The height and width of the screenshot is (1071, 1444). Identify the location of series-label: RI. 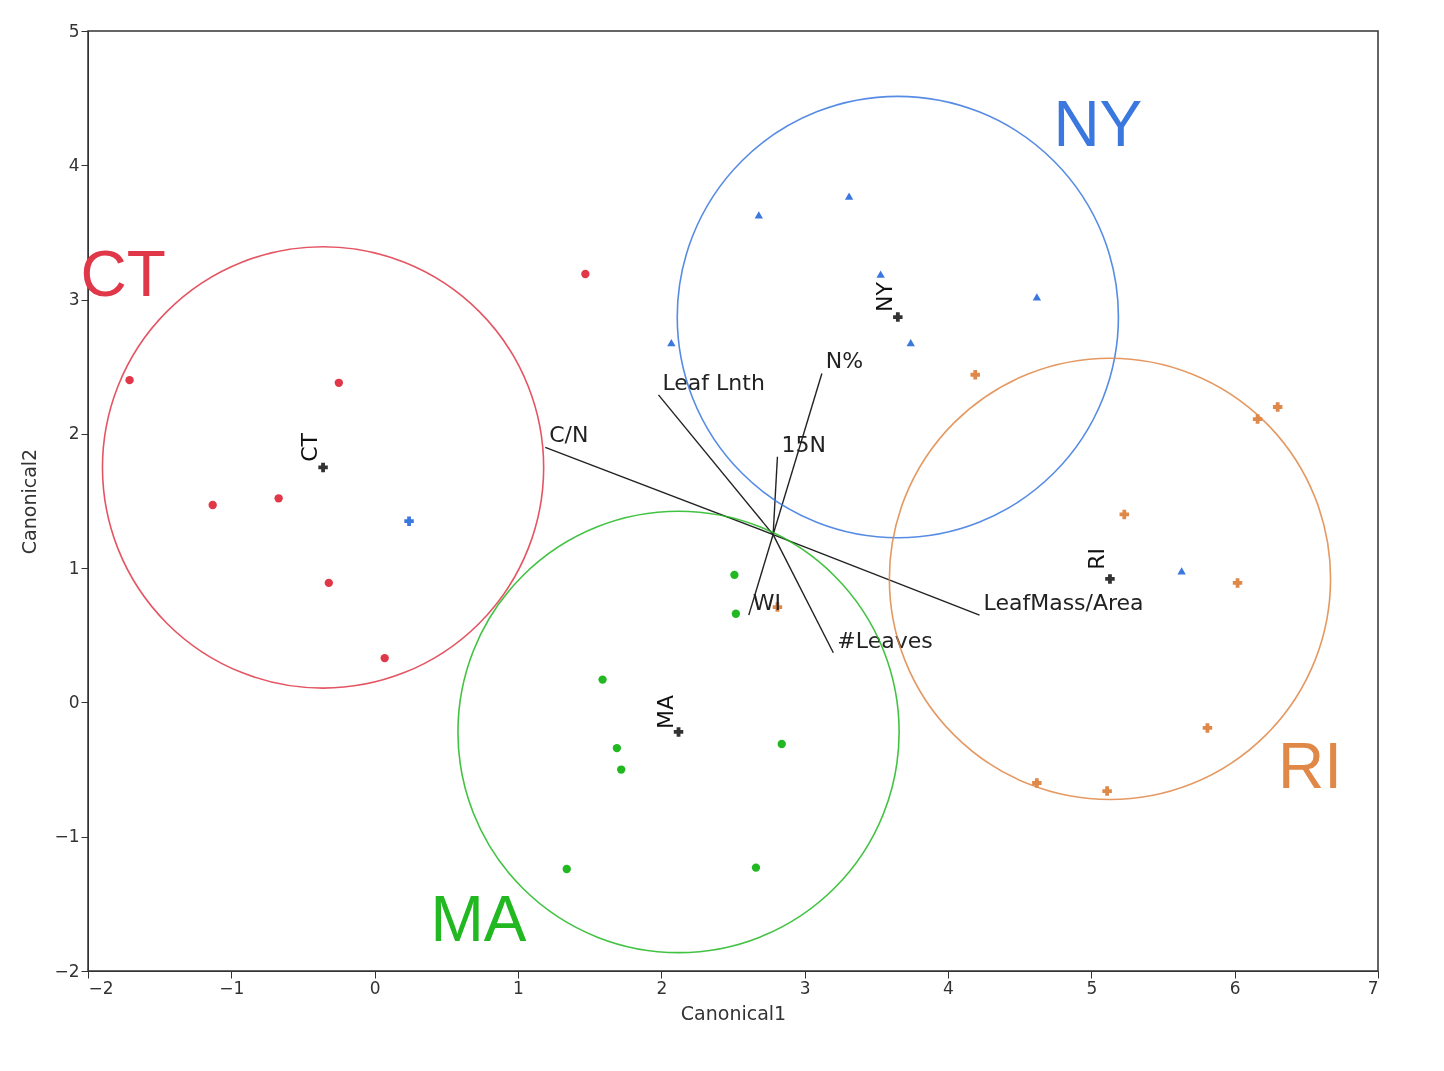
(1309, 765).